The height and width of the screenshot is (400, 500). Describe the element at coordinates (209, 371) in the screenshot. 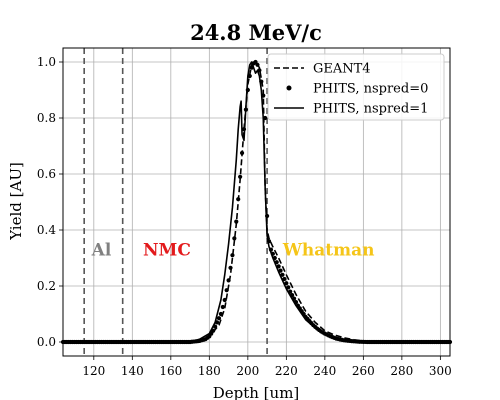

I see `x-tick-label: 180` at that location.